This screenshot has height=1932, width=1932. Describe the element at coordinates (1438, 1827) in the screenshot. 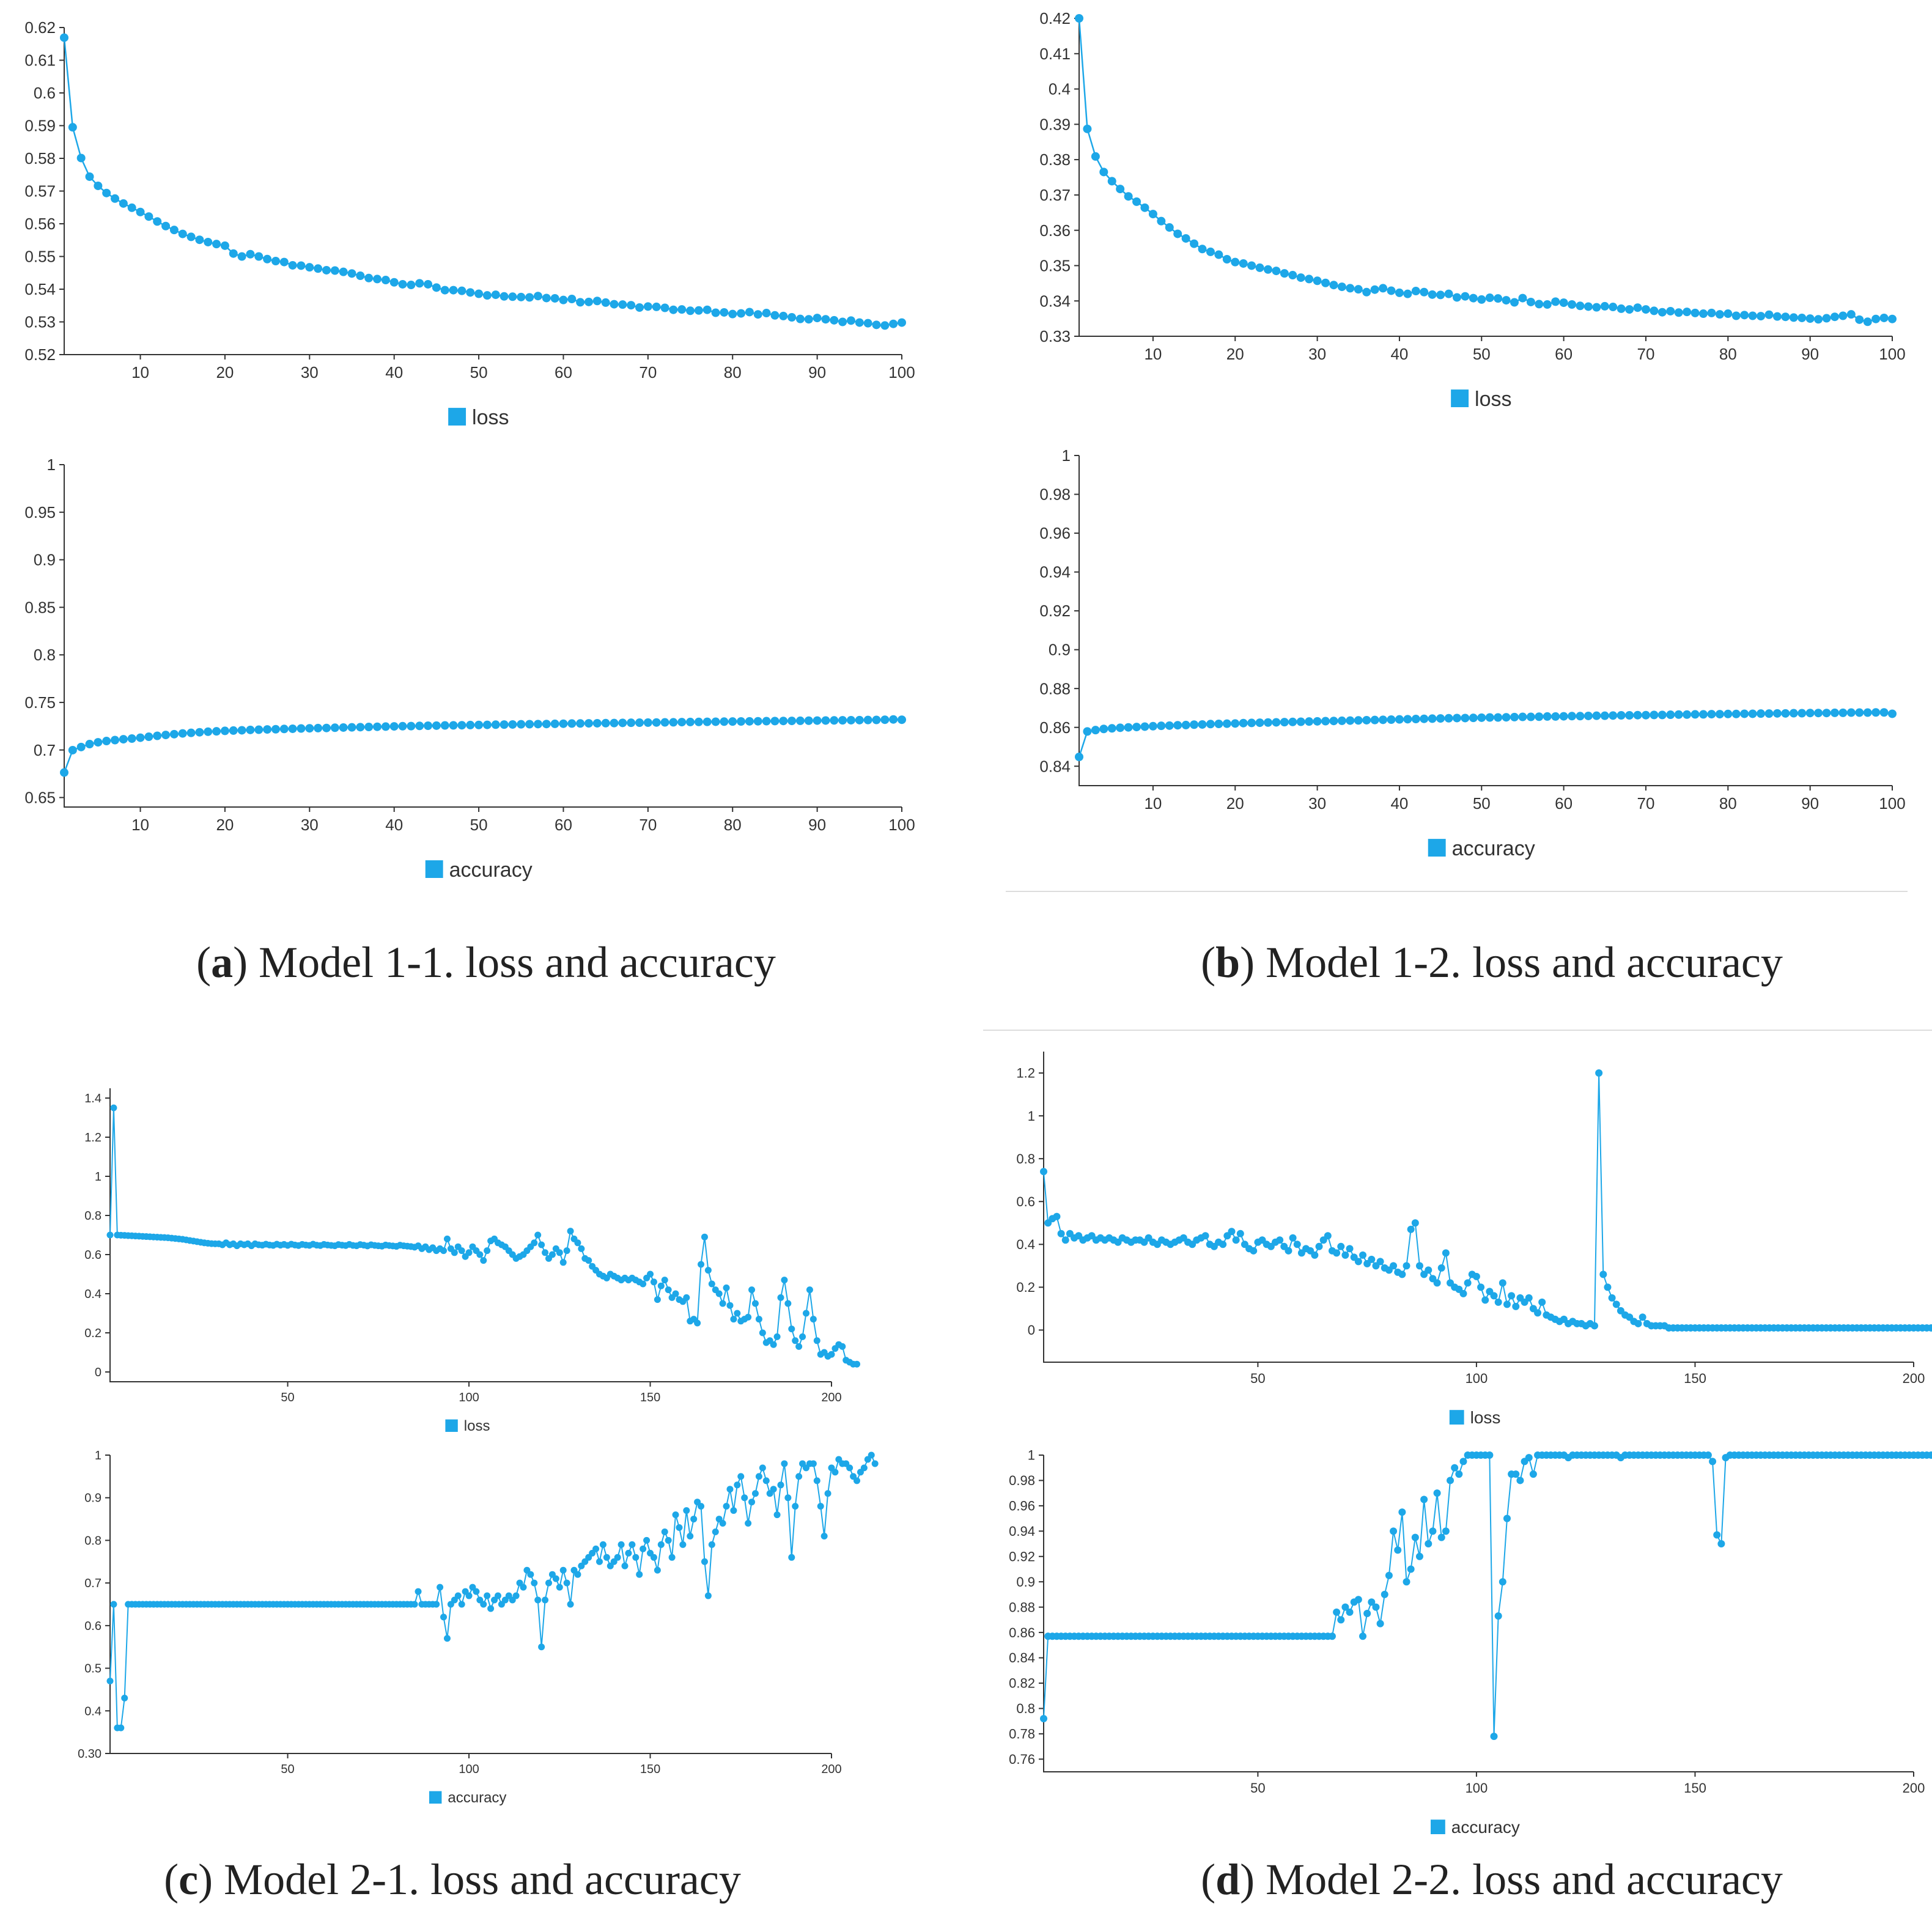

I see `panel-d-accuracy-legend-swatch` at that location.